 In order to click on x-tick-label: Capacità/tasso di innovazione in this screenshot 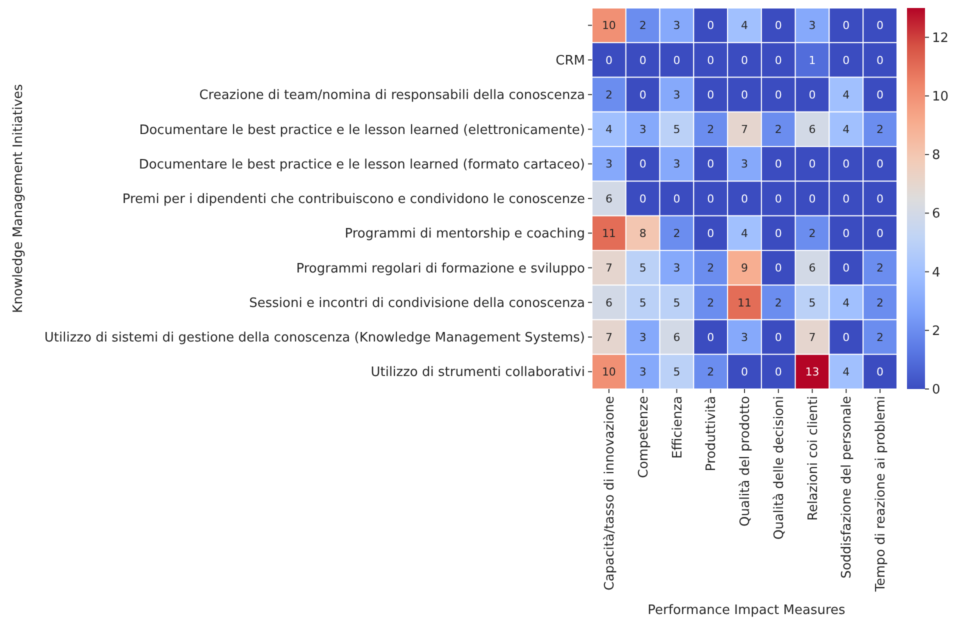, I will do `click(610, 493)`.